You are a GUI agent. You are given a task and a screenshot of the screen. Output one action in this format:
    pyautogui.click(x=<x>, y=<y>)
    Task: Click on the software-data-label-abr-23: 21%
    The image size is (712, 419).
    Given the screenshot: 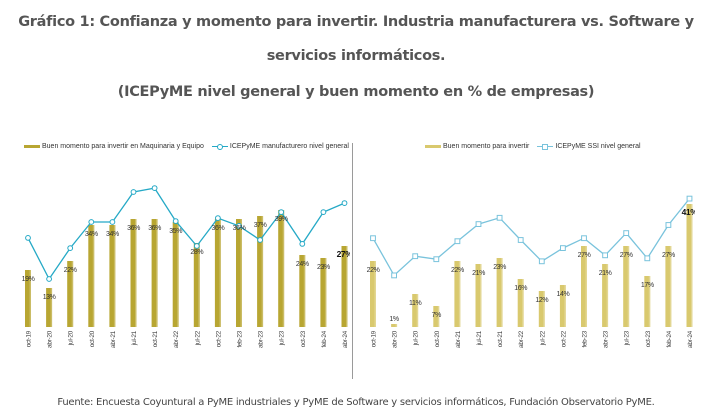 What is the action you would take?
    pyautogui.click(x=605, y=273)
    